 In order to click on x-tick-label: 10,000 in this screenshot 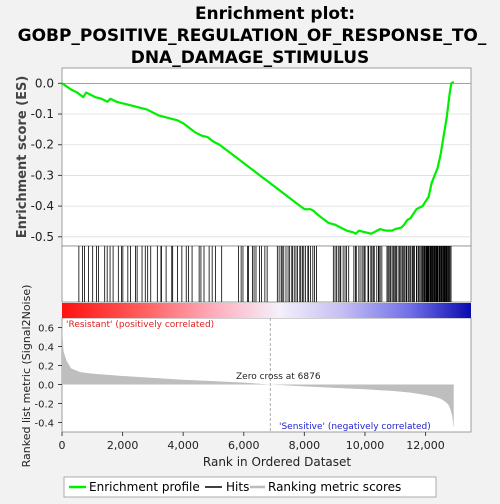, I will do `click(365, 445)`.